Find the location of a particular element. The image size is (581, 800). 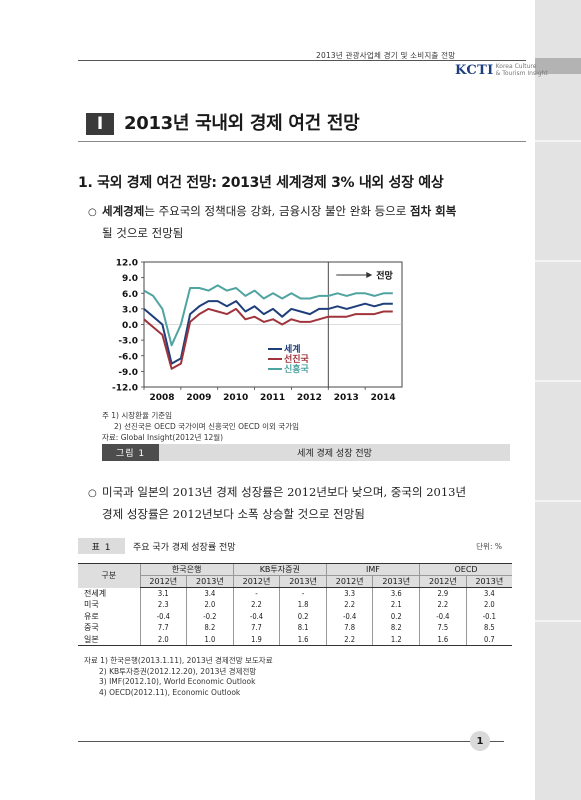

x-tick-label: 2010 is located at coordinates (235, 398).